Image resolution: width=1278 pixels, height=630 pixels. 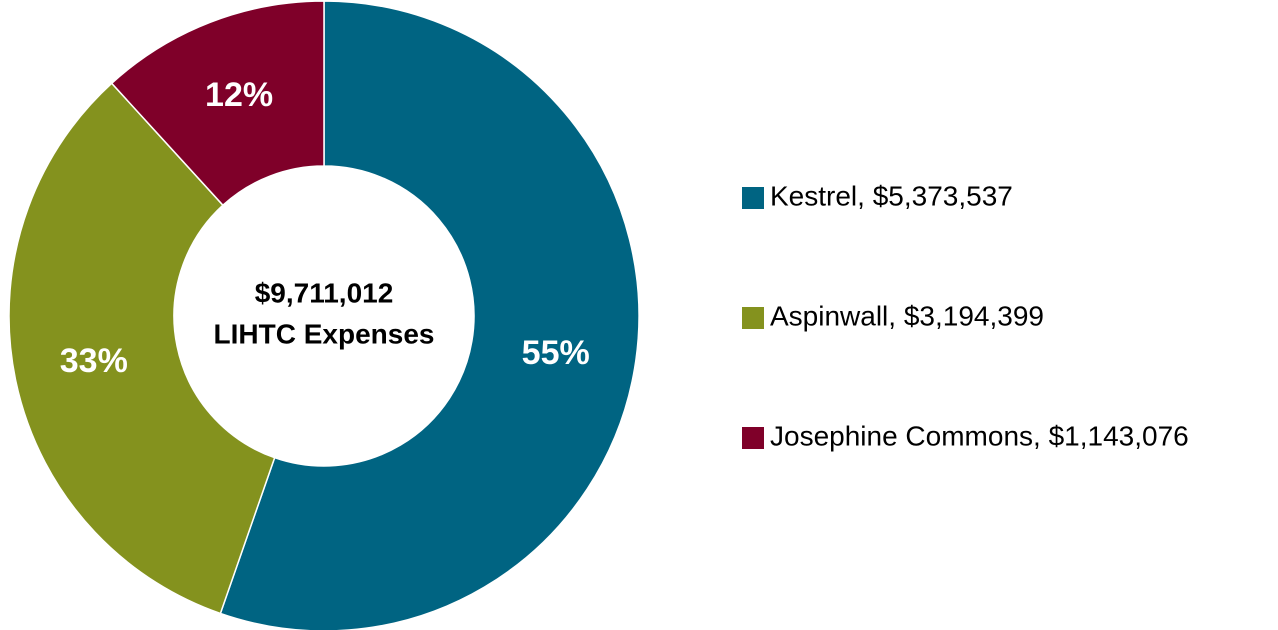 I want to click on center-label: $9,711,012, so click(x=324, y=292).